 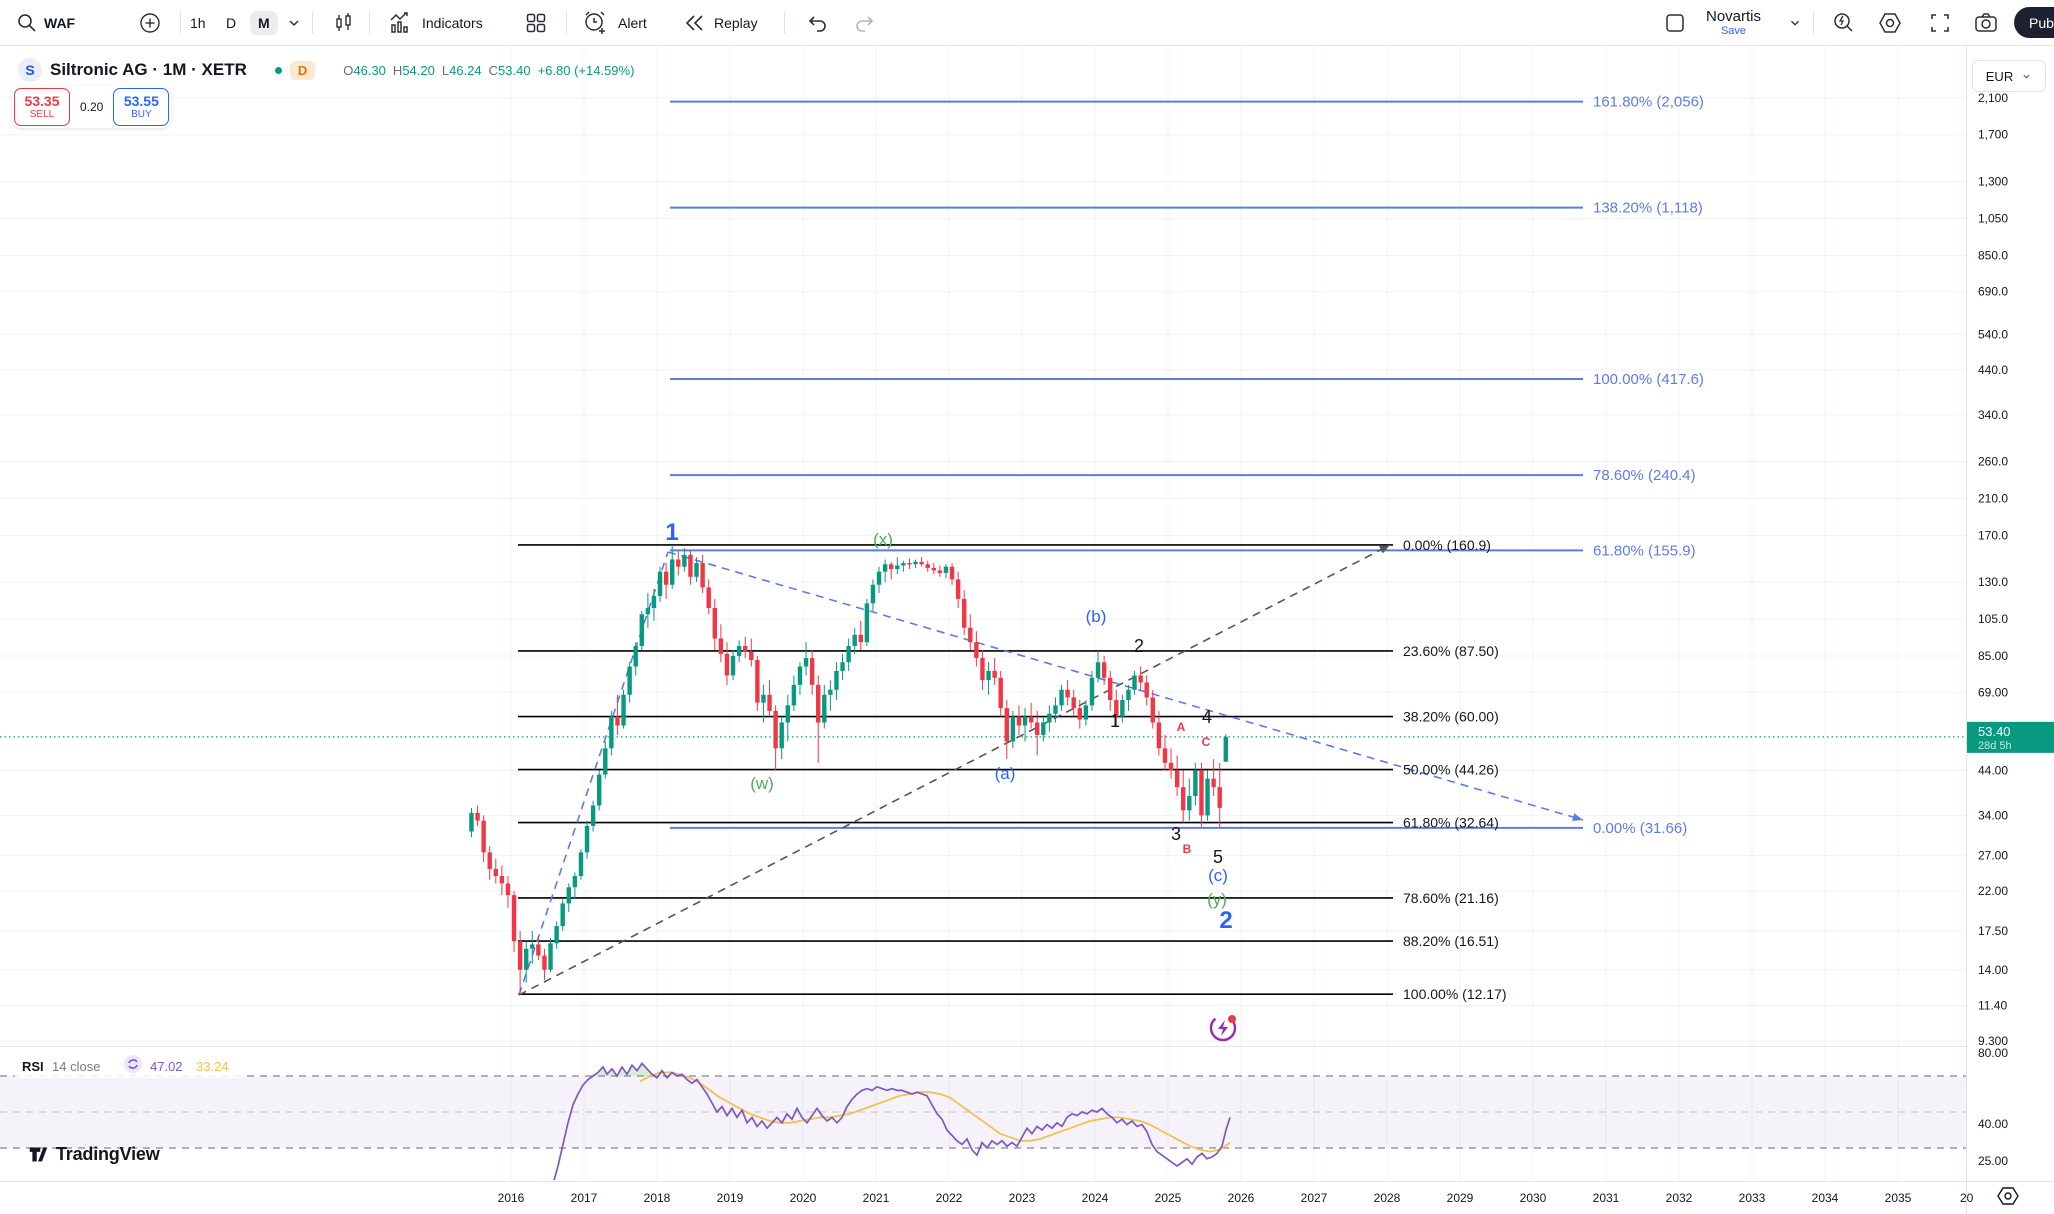 I want to click on interval-1m-active: M, so click(x=264, y=22).